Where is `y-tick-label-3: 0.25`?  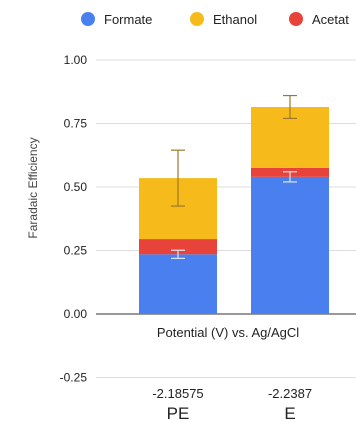 y-tick-label-3: 0.25 is located at coordinates (76, 251).